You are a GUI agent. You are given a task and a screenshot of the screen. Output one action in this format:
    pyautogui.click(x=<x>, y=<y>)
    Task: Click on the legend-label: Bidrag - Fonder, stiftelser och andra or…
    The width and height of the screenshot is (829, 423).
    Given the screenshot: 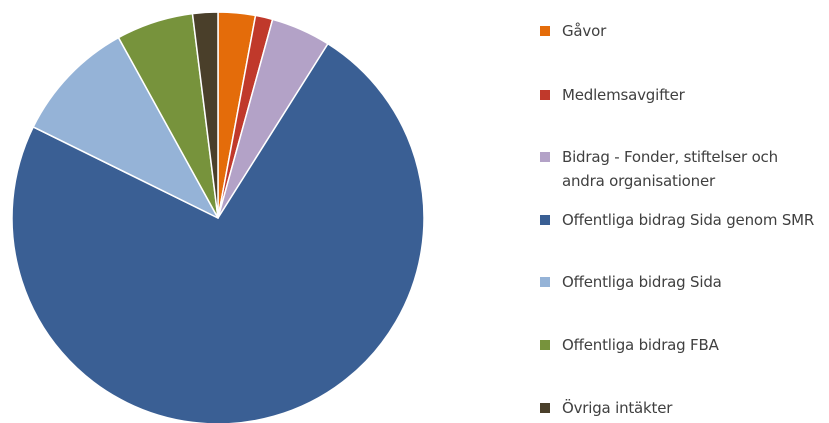 What is the action you would take?
    pyautogui.click(x=670, y=169)
    